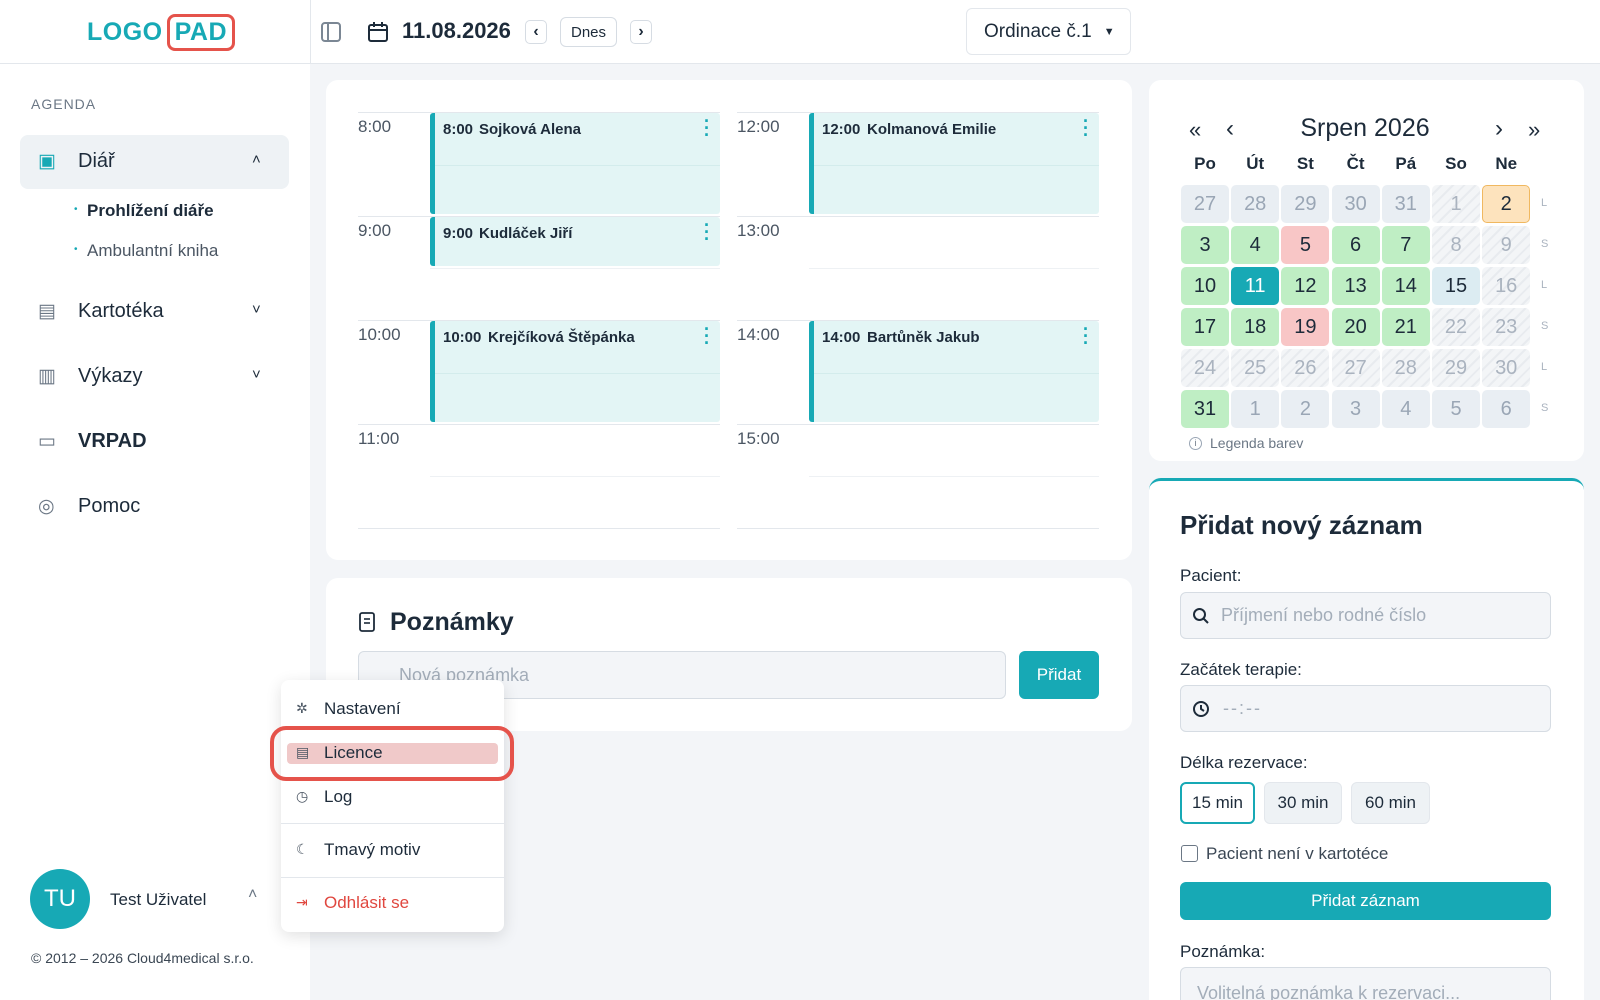 Image resolution: width=1600 pixels, height=1000 pixels. What do you see at coordinates (575, 240) in the screenshot?
I see `appointment: 9:00 Kudláček Jiří · · ·` at bounding box center [575, 240].